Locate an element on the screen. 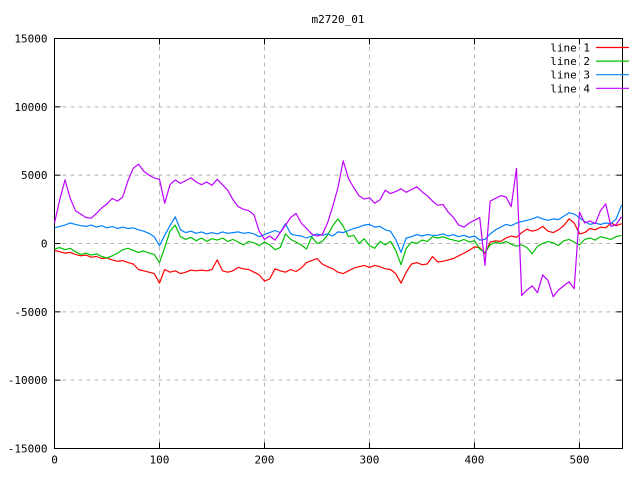 The image size is (640, 480). legend-label: line 3 is located at coordinates (570, 75).